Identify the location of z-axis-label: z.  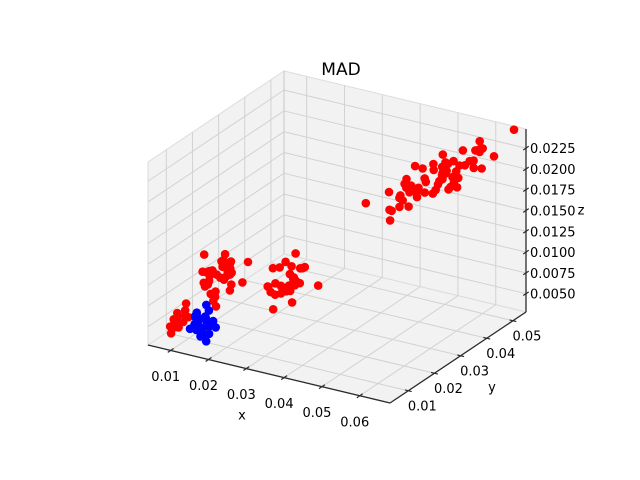
(581, 211).